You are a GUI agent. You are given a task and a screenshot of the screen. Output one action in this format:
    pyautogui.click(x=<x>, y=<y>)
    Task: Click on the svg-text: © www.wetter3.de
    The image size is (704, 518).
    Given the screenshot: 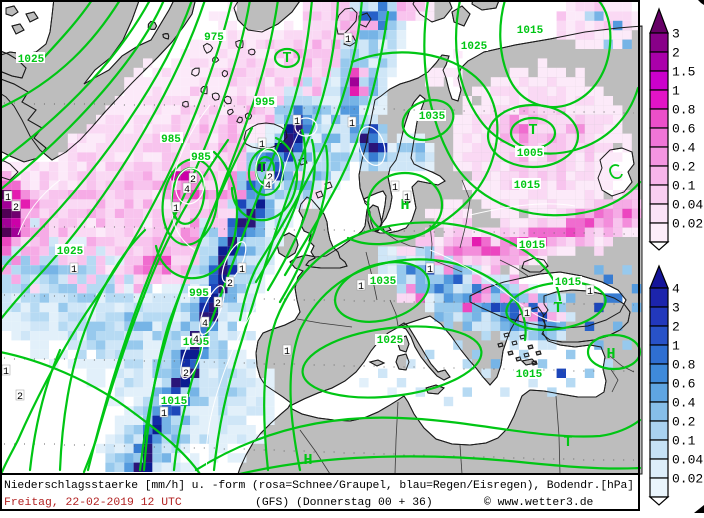 What is the action you would take?
    pyautogui.click(x=539, y=503)
    